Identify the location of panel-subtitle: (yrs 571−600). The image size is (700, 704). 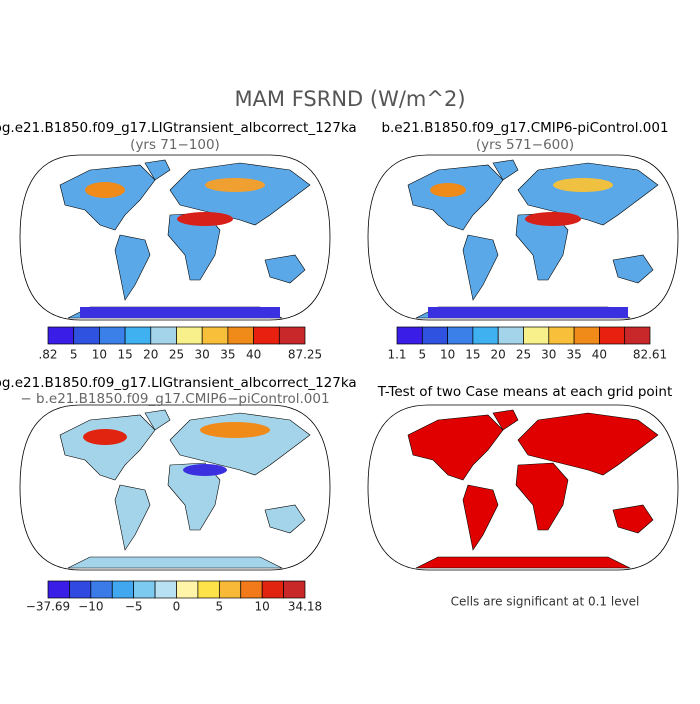
(525, 145).